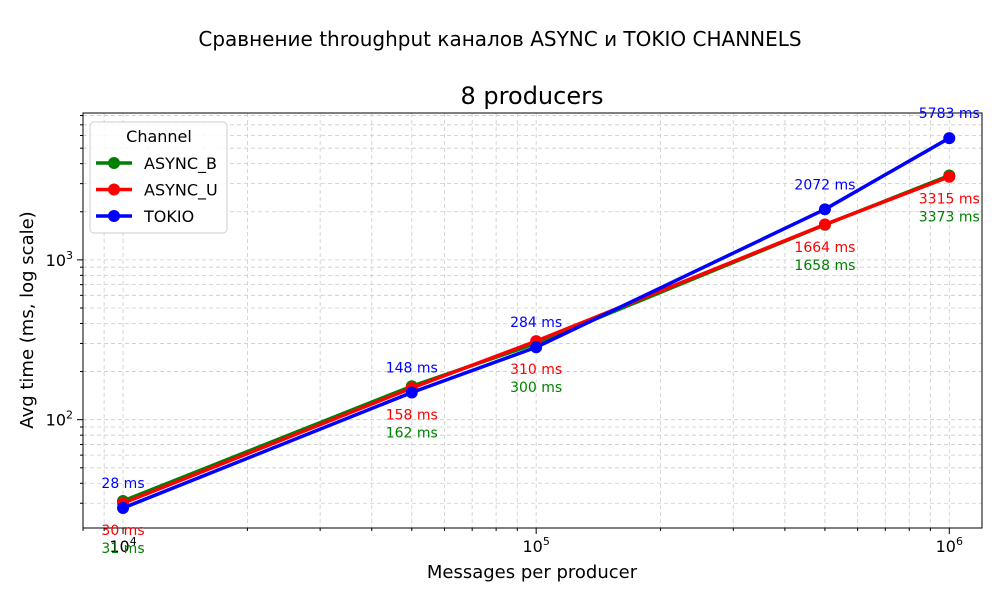 The image size is (1000, 600). I want to click on data-label-tokio: 5783 ms, so click(949, 114).